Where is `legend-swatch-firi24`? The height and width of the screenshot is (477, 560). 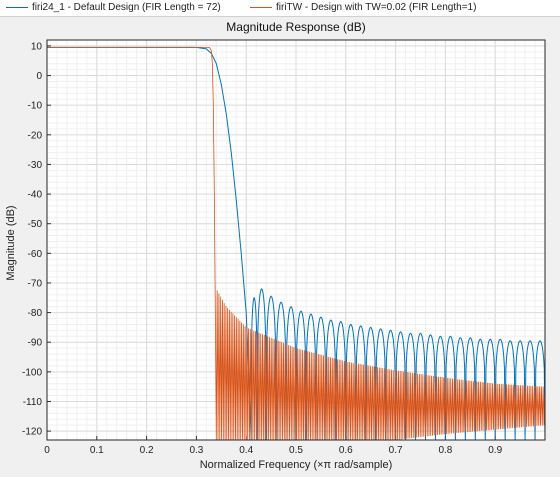 legend-swatch-firi24 is located at coordinates (17, 7).